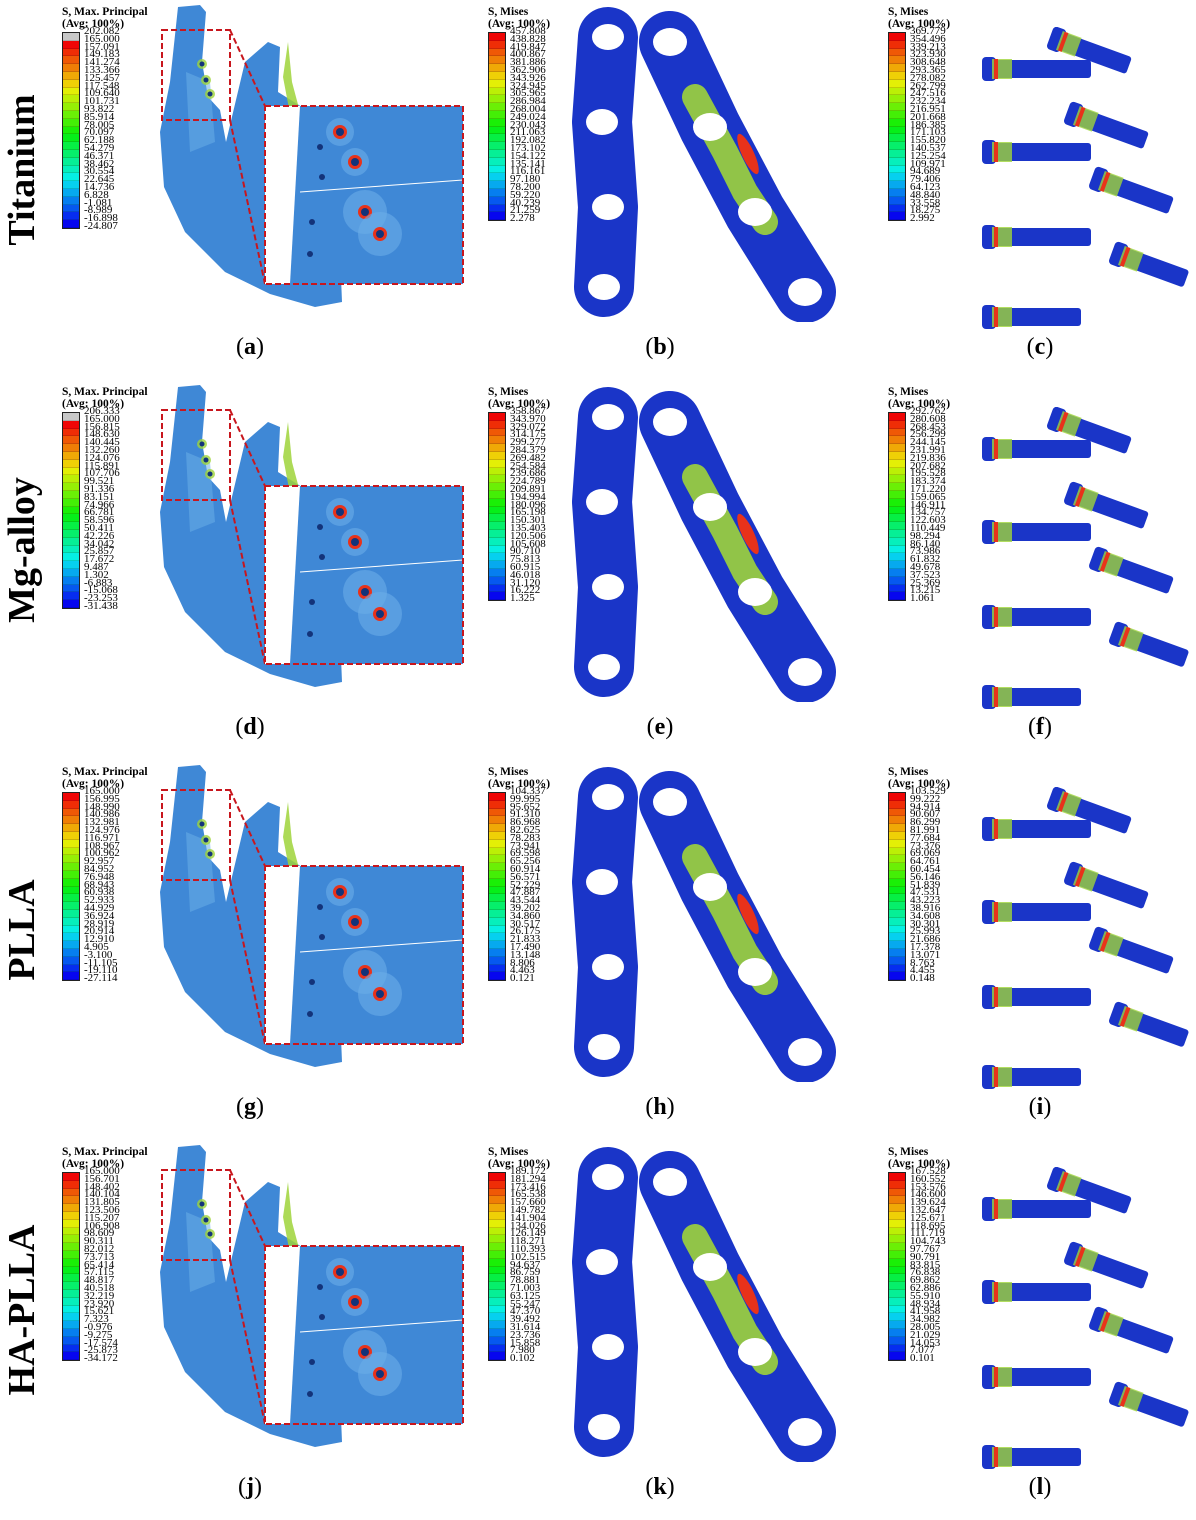 Image resolution: width=1196 pixels, height=1520 pixels. Describe the element at coordinates (98, 1334) in the screenshot. I see `legend-value: -9.275` at that location.